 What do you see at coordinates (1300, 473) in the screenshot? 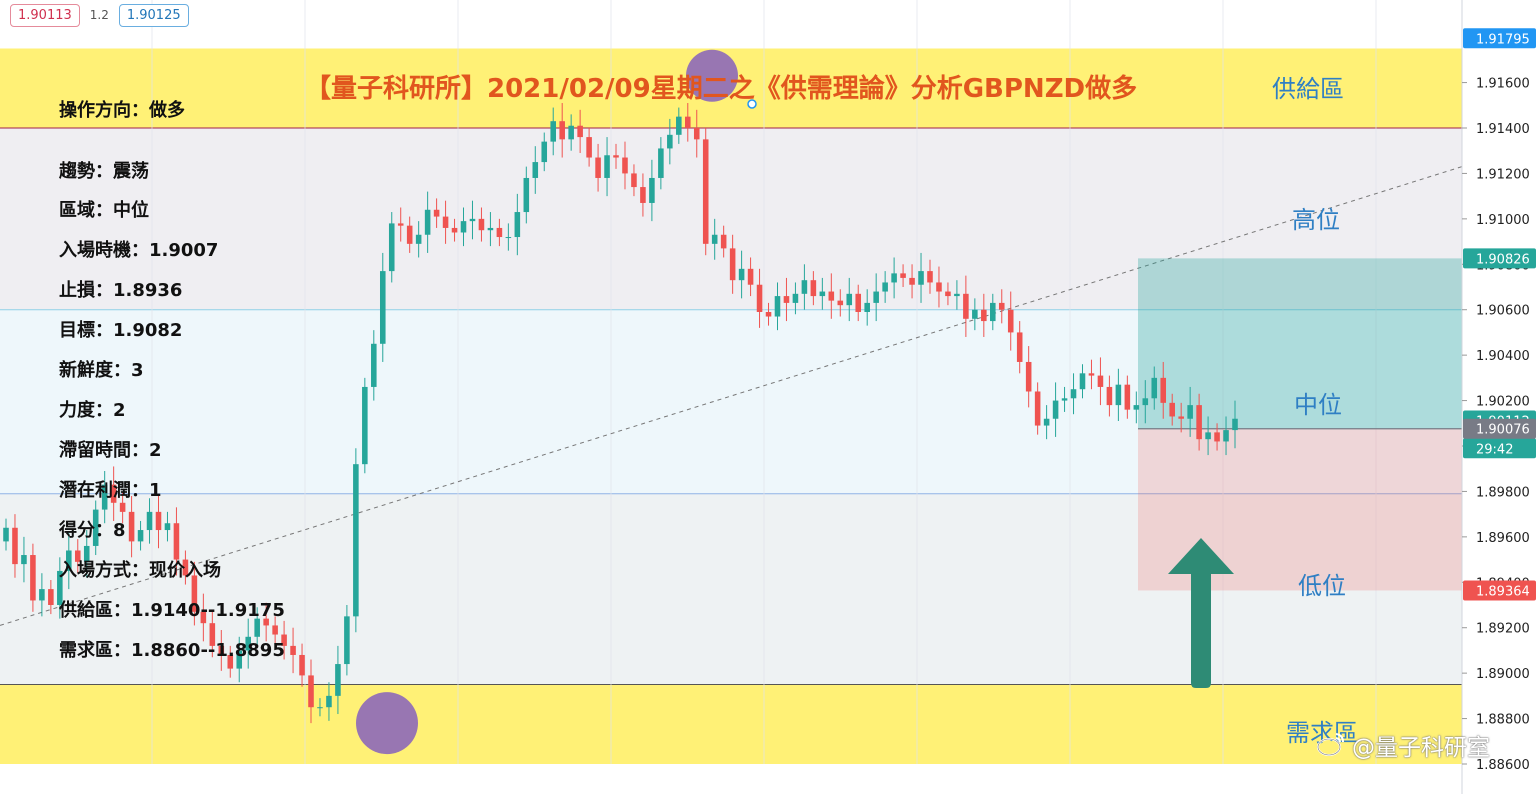
I see `long-position-tool` at bounding box center [1300, 473].